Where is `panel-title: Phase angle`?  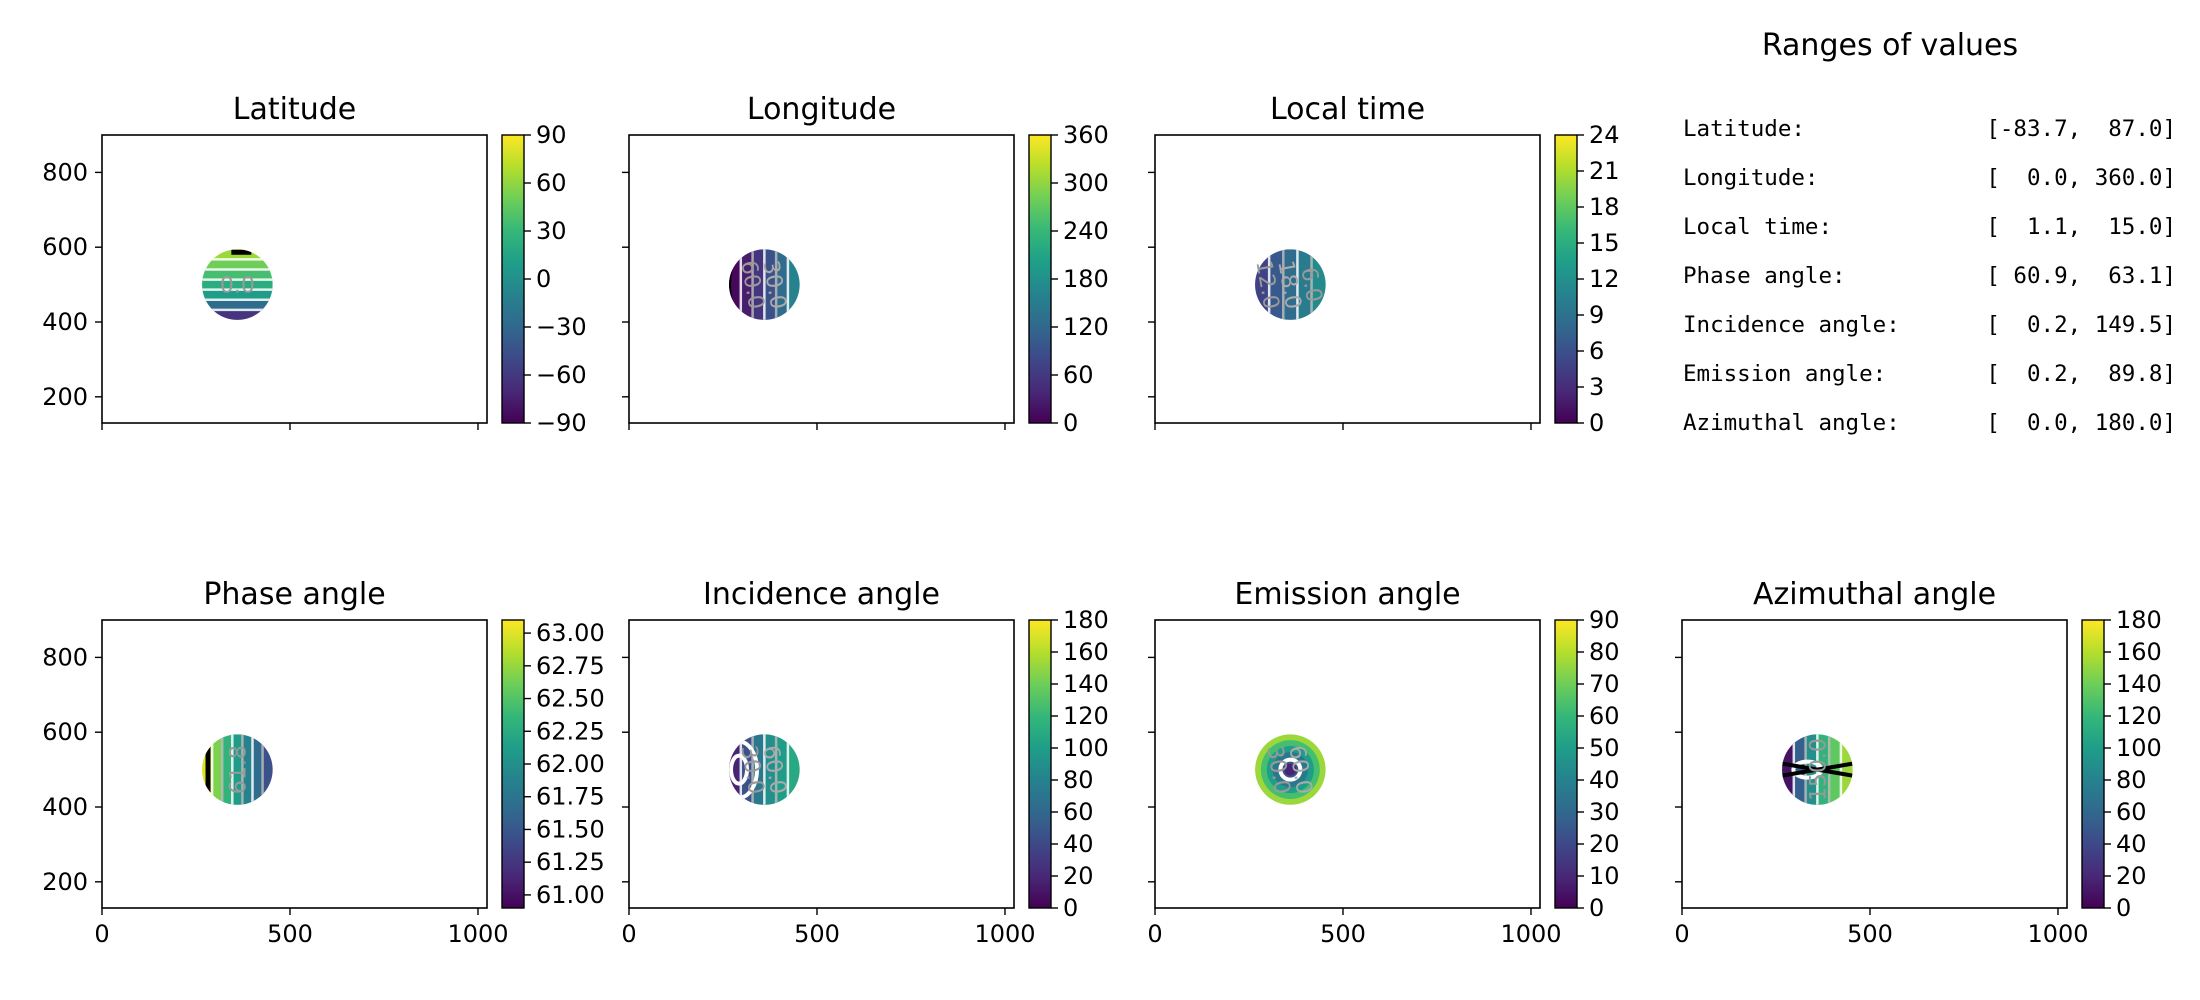
panel-title: Phase angle is located at coordinates (294, 594).